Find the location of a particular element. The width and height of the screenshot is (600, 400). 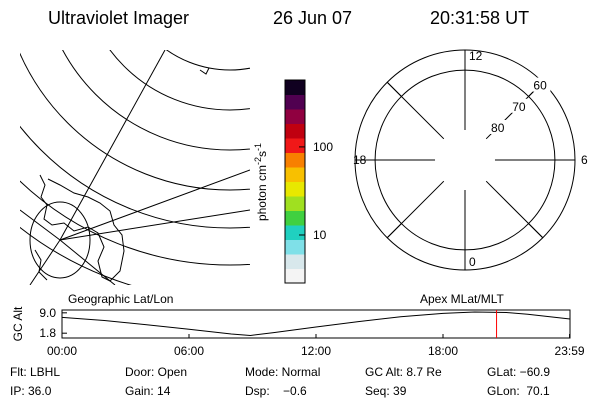

colorbar-label: photon cm-2s-1 is located at coordinates (261, 182).